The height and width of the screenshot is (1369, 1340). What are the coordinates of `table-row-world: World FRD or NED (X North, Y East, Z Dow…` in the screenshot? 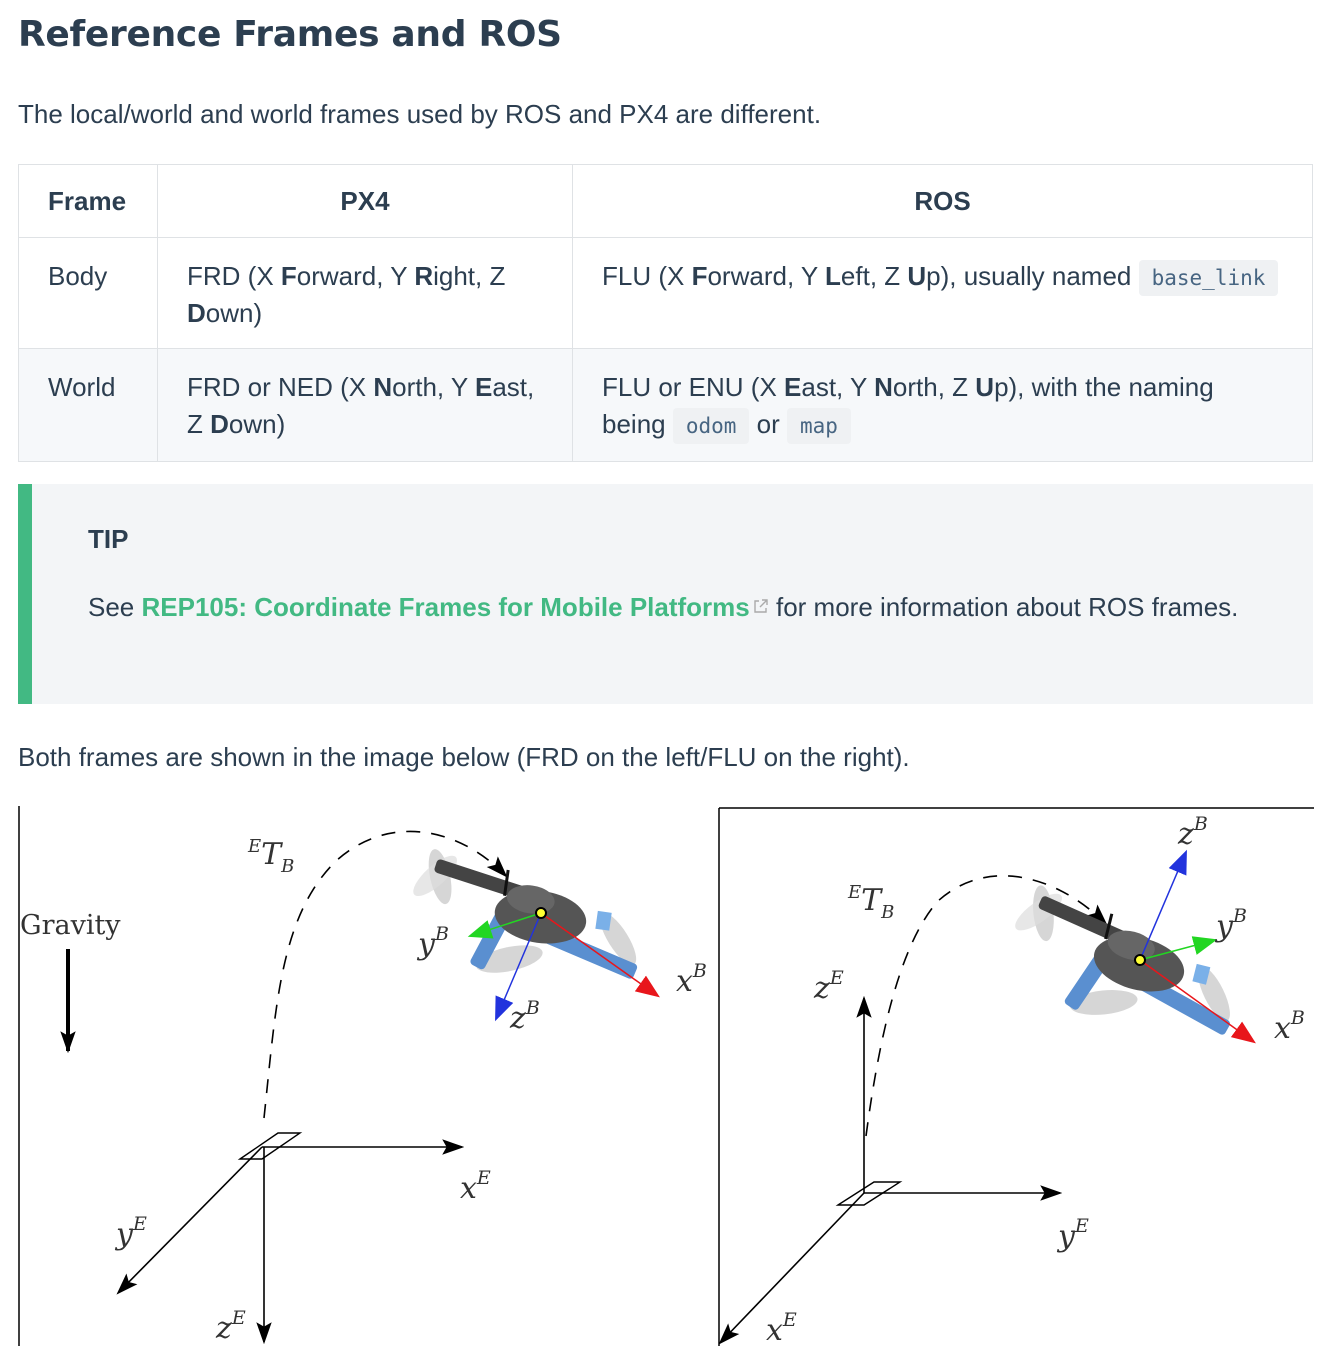 It's located at (665, 405).